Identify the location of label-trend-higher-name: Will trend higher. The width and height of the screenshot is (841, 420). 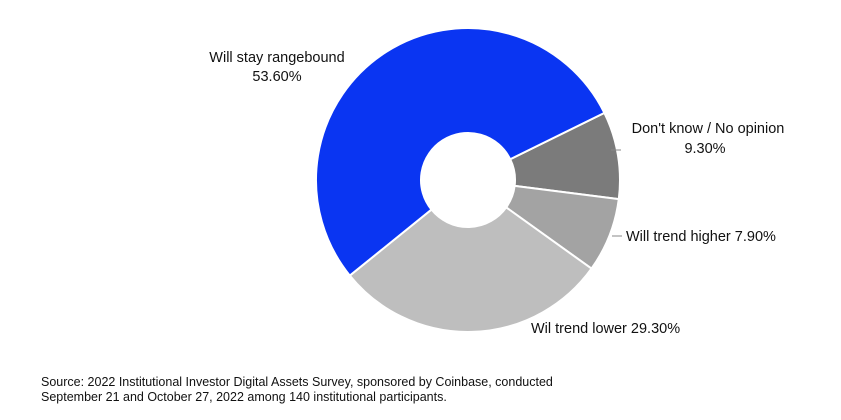
(678, 237).